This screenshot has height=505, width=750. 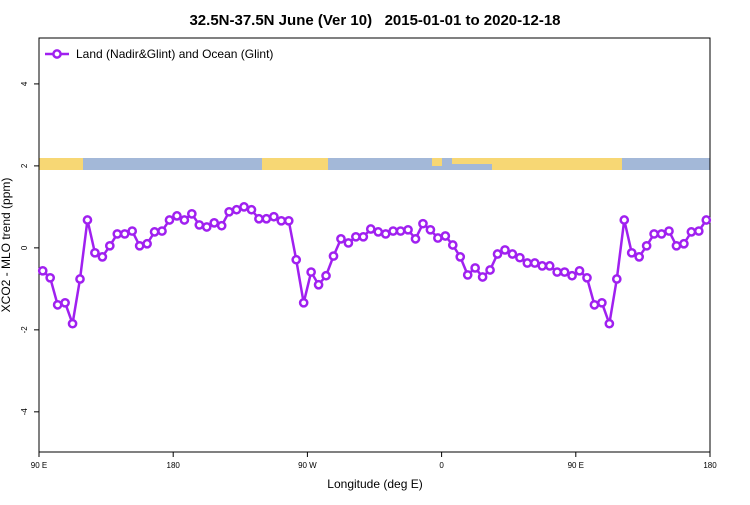 I want to click on y-tick-label: -2, so click(x=24, y=330).